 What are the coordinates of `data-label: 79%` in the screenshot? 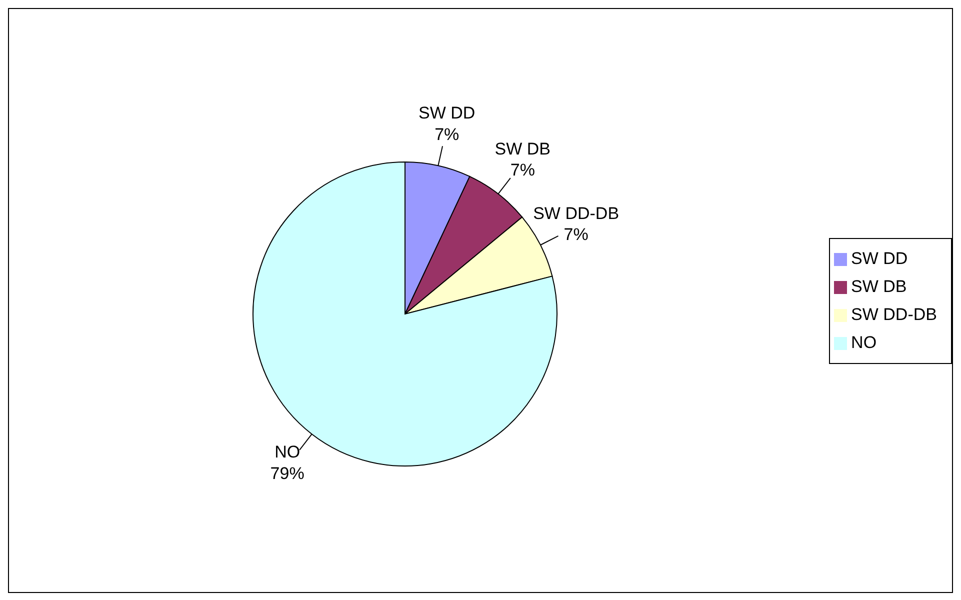 It's located at (287, 473).